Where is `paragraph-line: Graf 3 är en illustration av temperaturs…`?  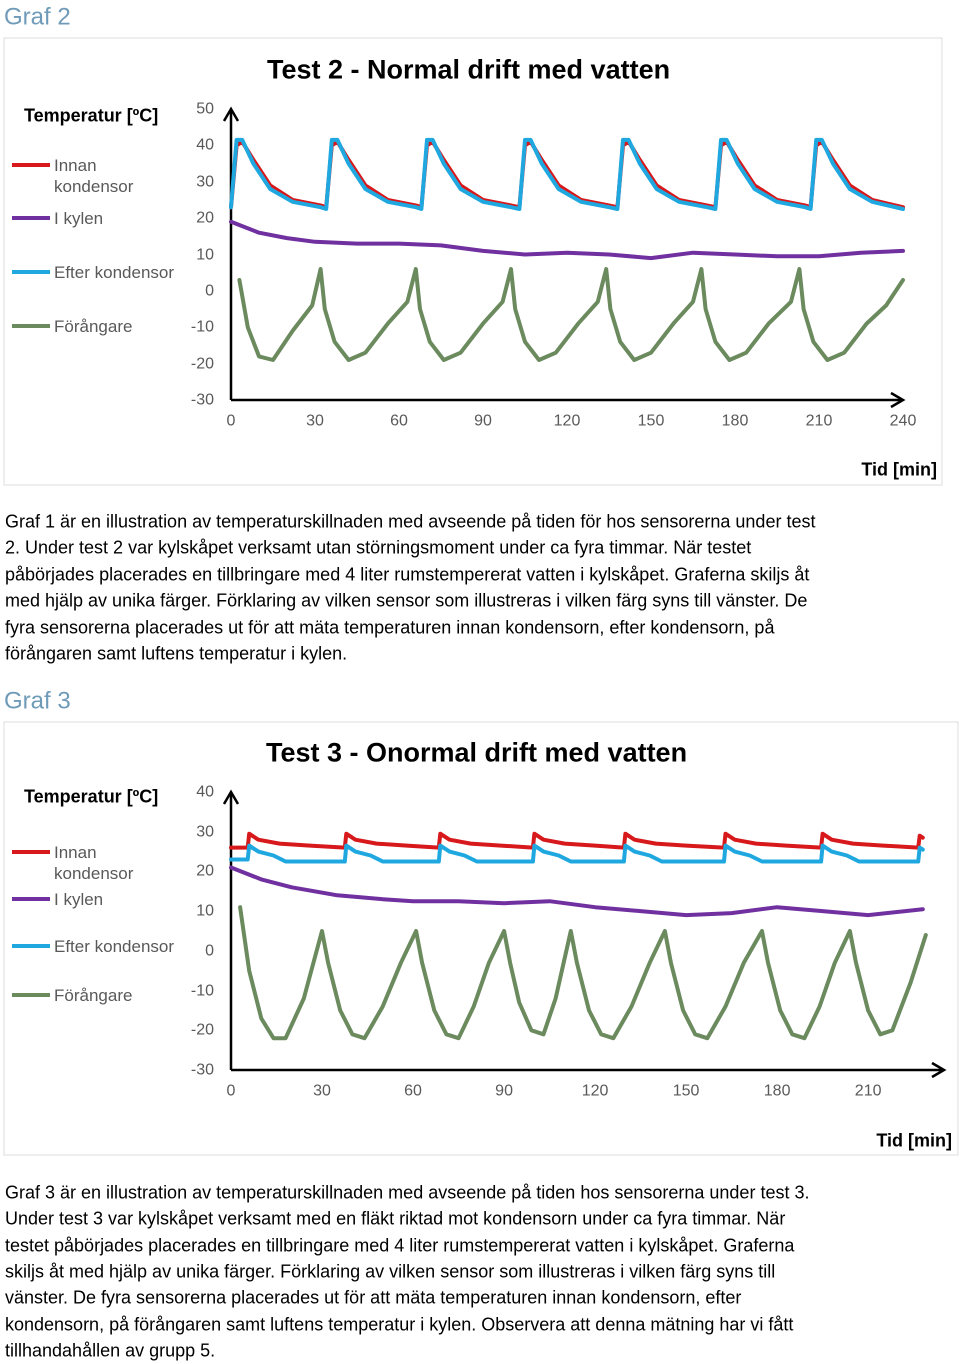 paragraph-line: Graf 3 är en illustration av temperaturs… is located at coordinates (407, 1192).